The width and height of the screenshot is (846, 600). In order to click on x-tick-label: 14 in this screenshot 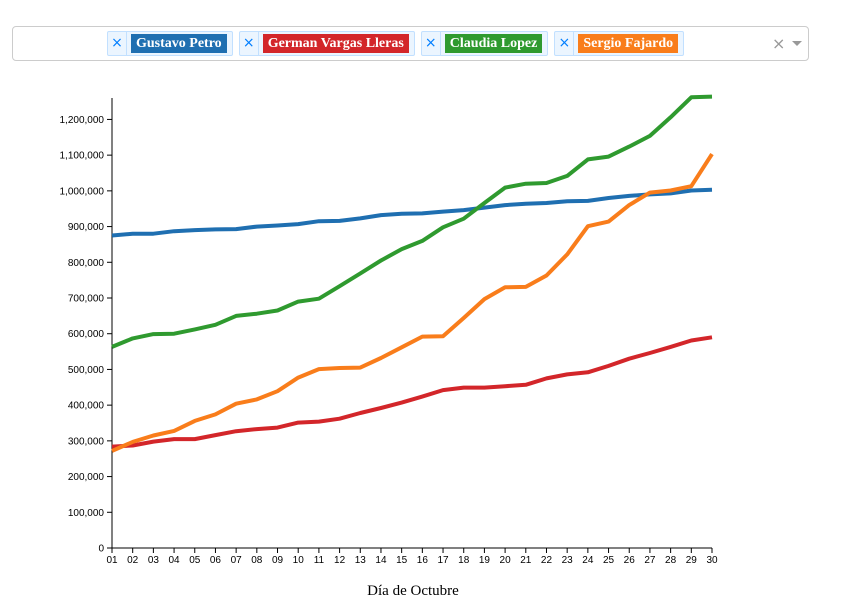, I will do `click(381, 560)`.